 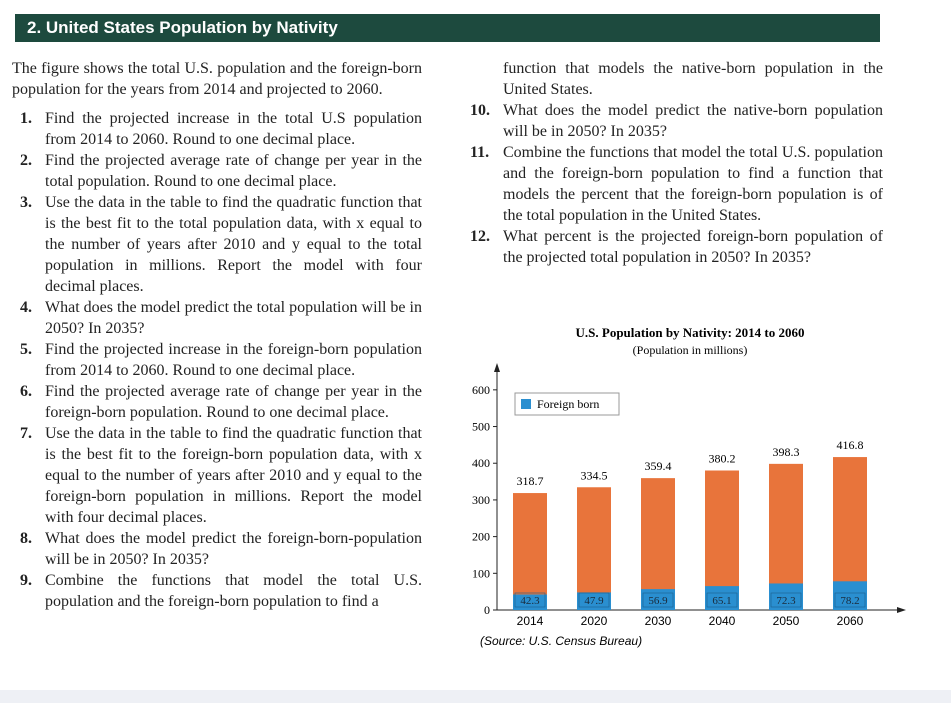 What do you see at coordinates (26, 538) in the screenshot?
I see `problem-number: 8.` at bounding box center [26, 538].